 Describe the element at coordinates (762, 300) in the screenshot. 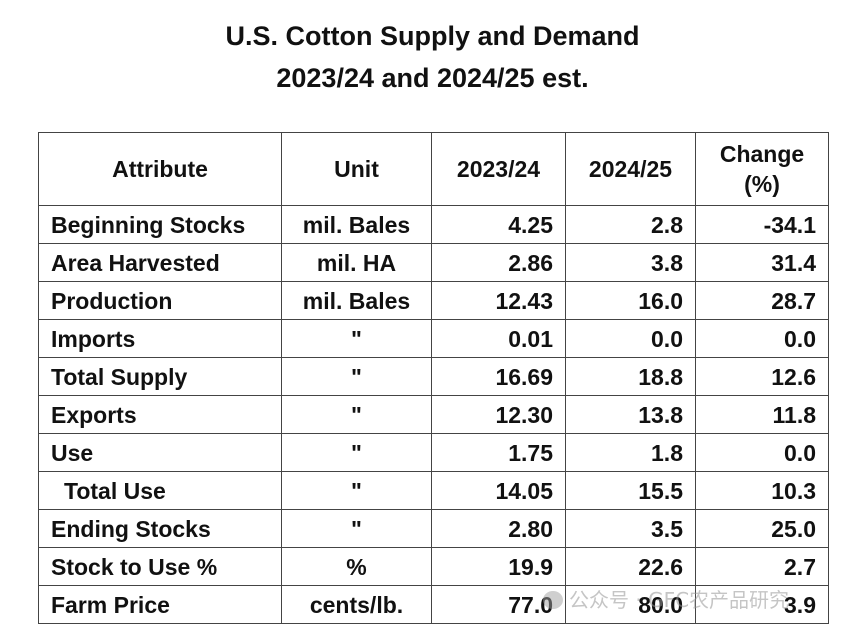

I see `cell-change: 28.7` at that location.